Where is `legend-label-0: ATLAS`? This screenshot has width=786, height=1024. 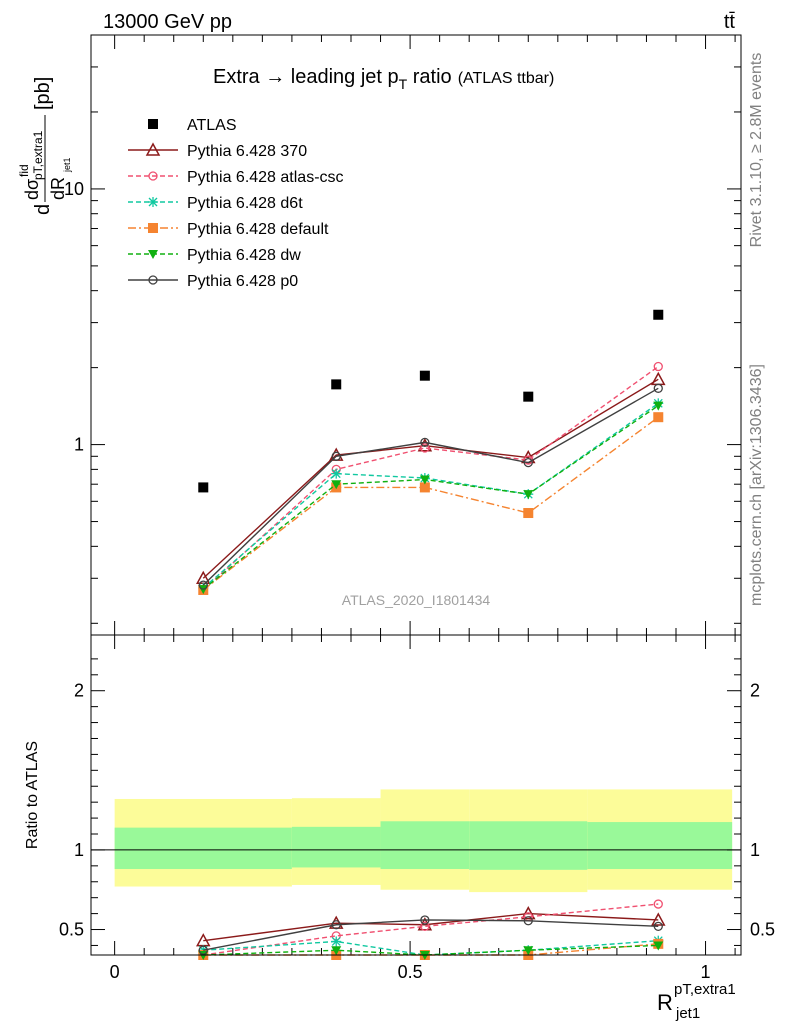
legend-label-0: ATLAS is located at coordinates (212, 125).